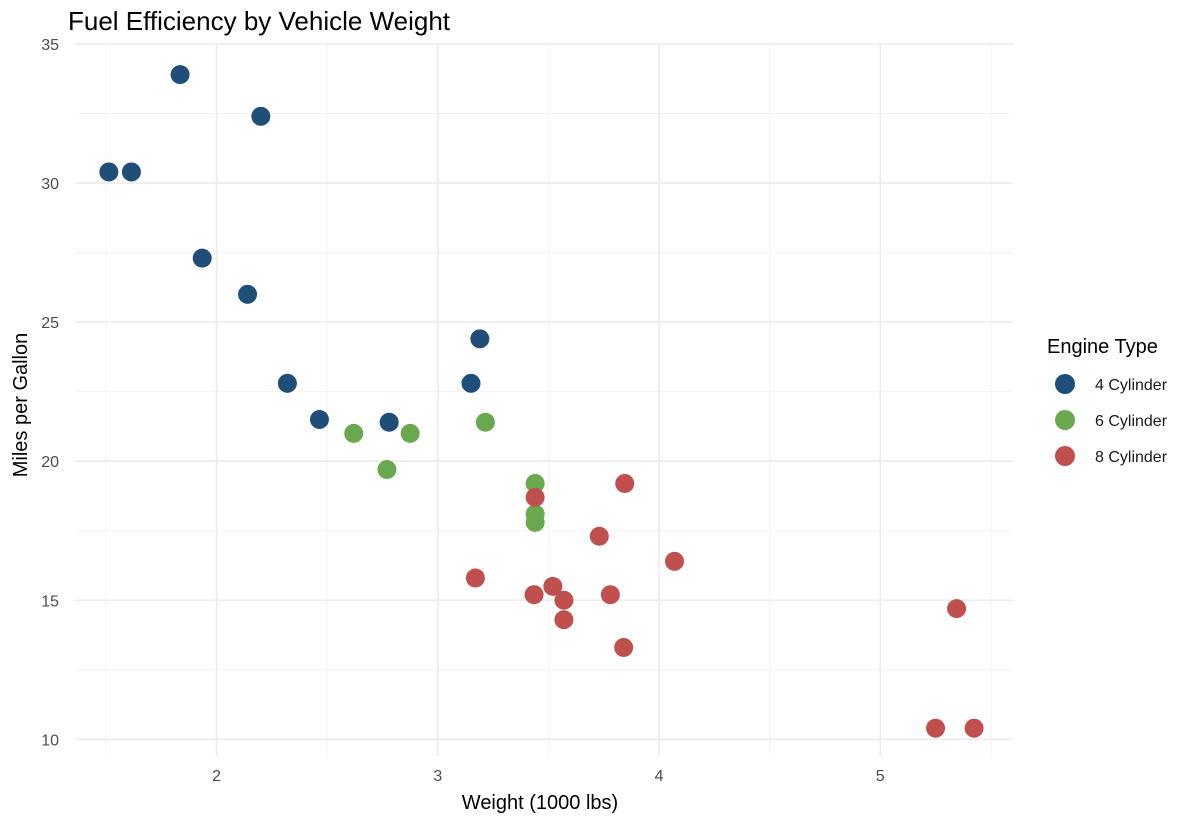  Describe the element at coordinates (659, 776) in the screenshot. I see `x-tick-label: 4` at that location.